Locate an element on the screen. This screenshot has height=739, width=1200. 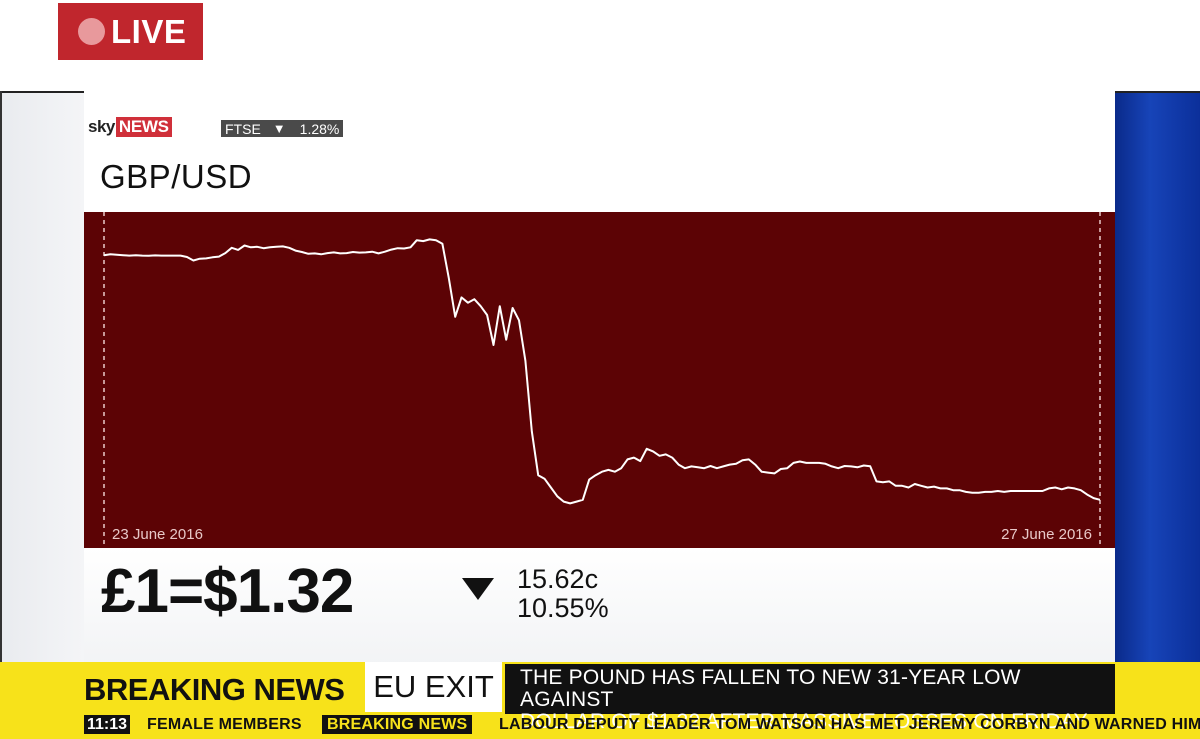
page-title: GBP/USD is located at coordinates (176, 176).